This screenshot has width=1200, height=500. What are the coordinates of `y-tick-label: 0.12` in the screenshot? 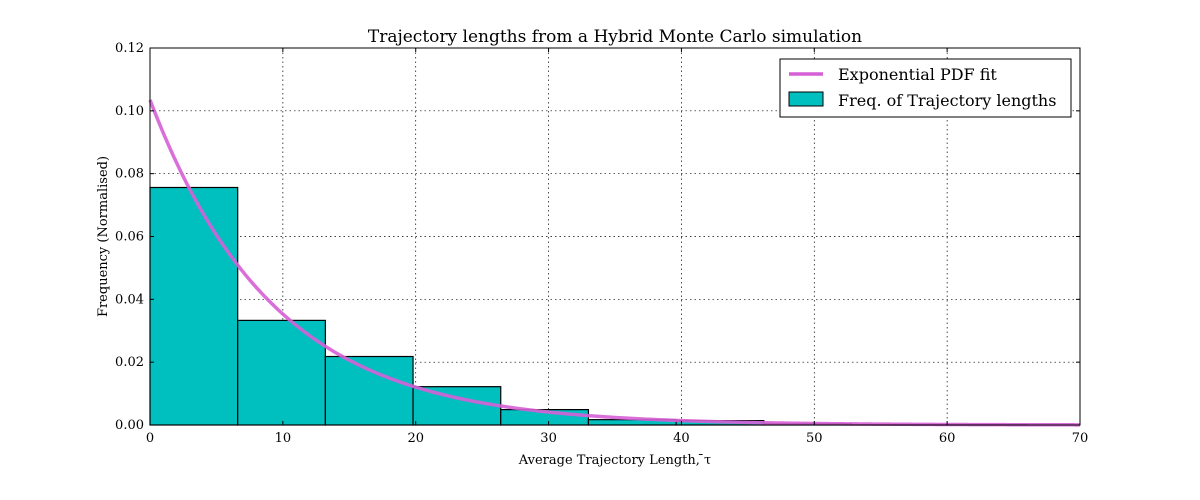 It's located at (129, 48).